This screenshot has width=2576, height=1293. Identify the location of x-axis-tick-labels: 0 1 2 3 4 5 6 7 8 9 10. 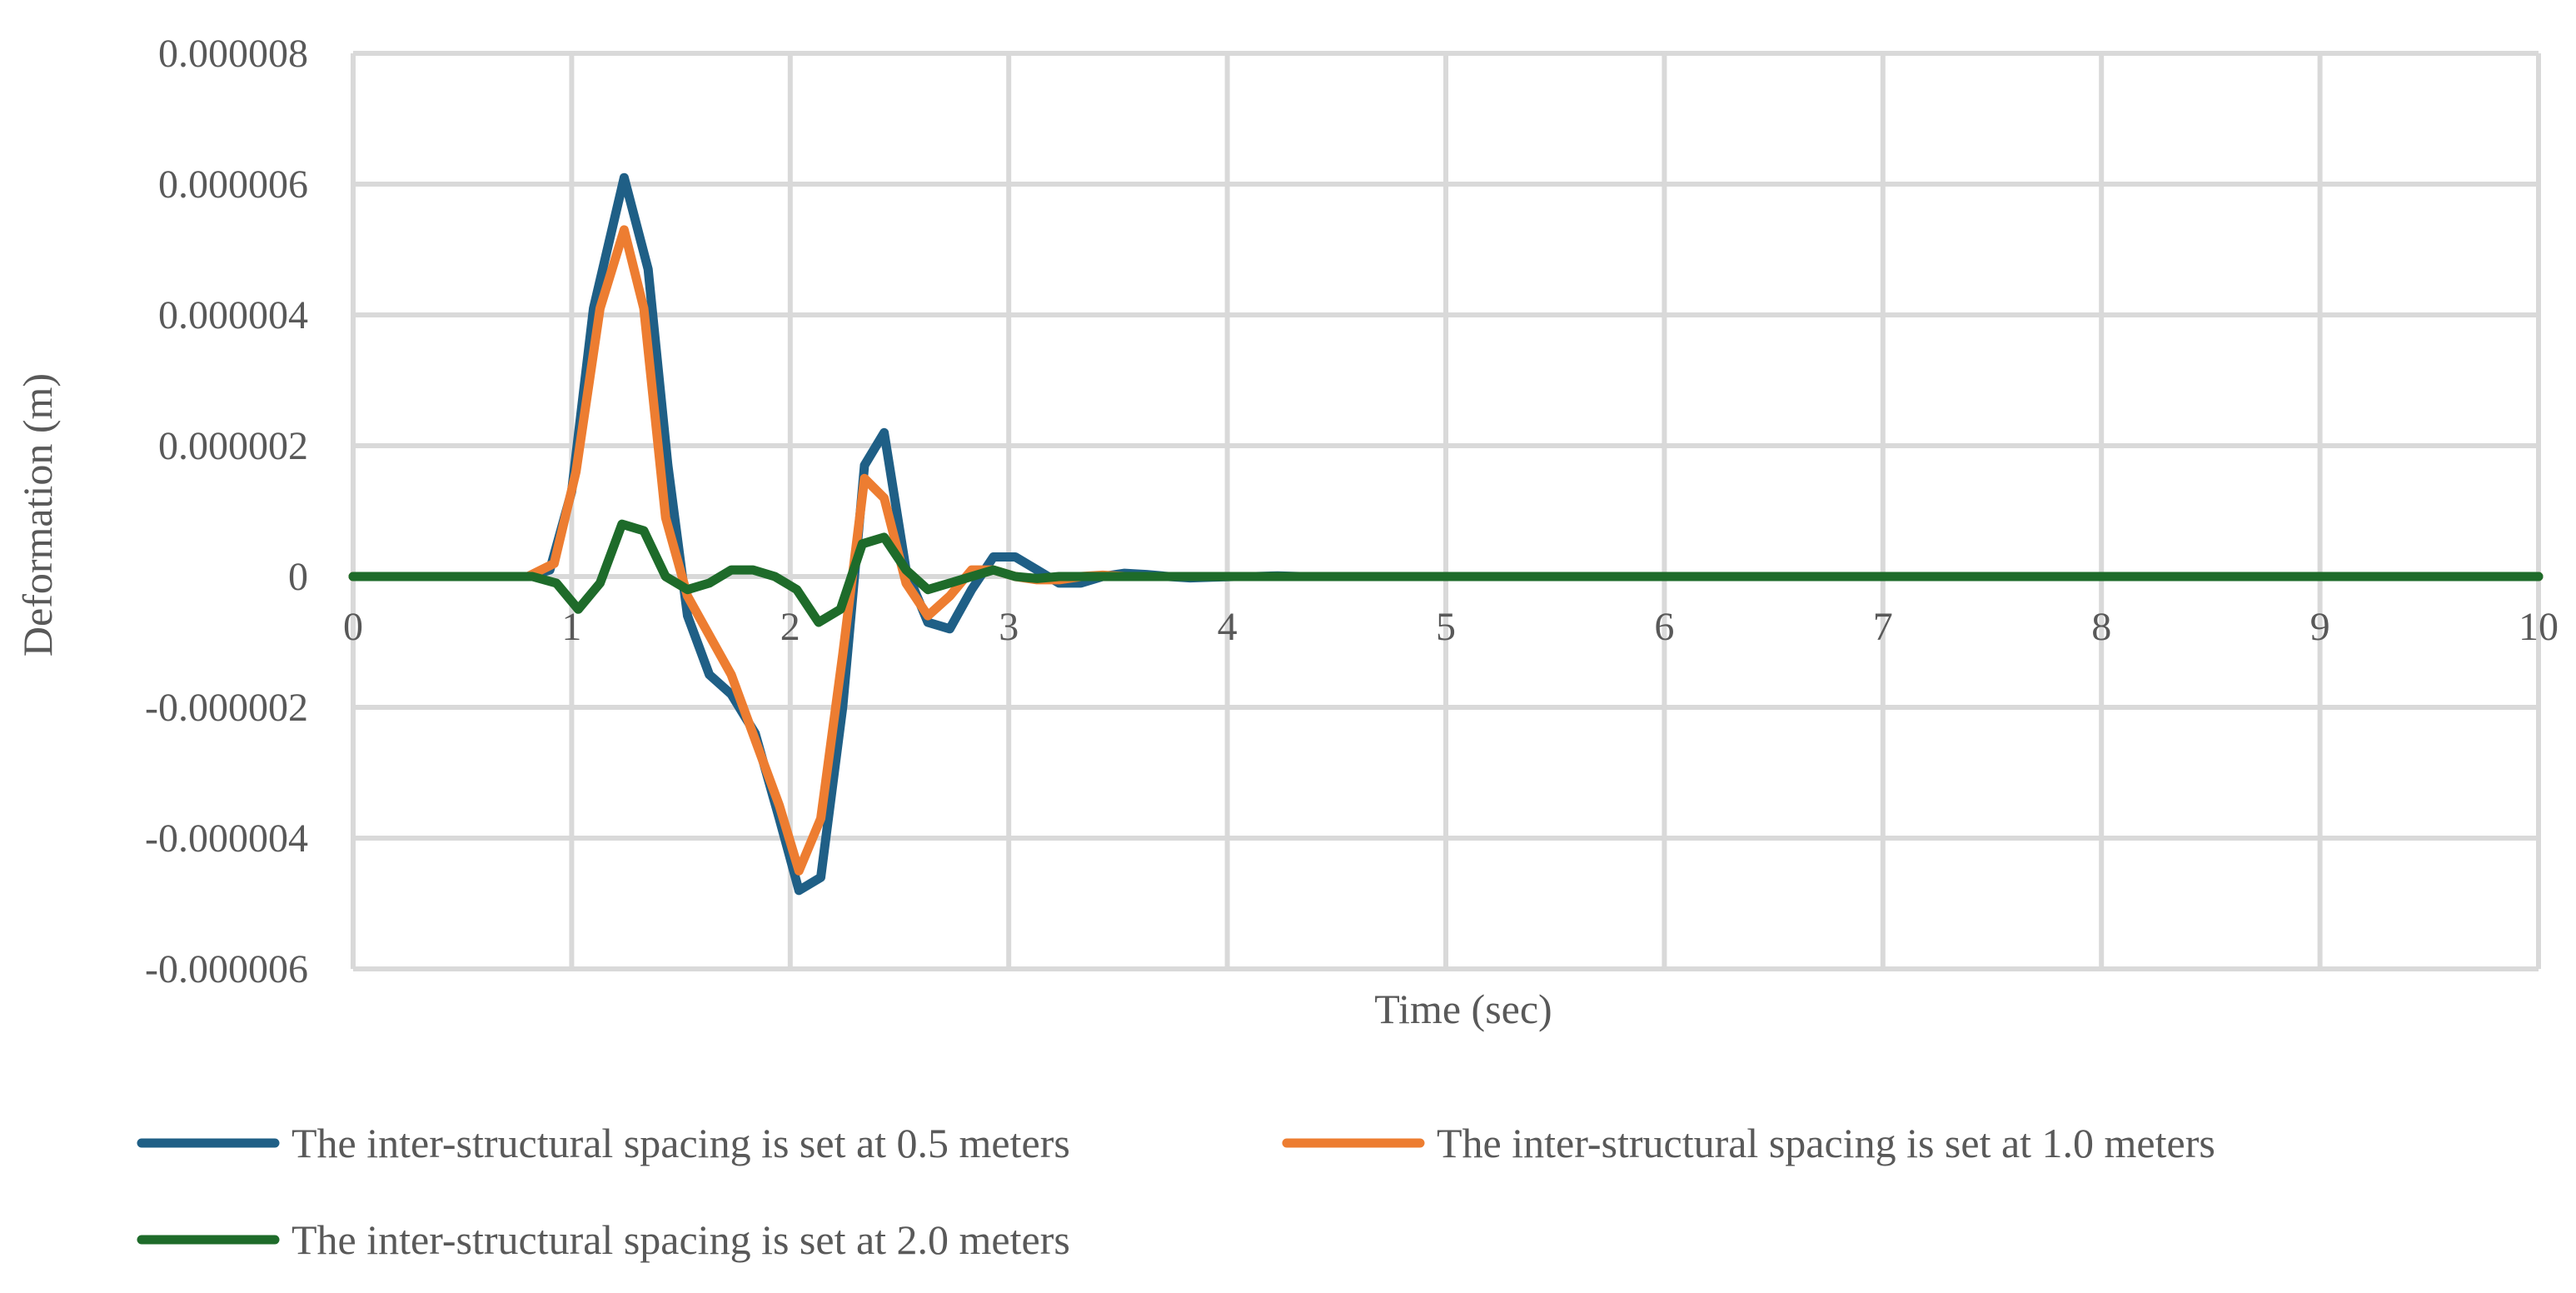
(1451, 627).